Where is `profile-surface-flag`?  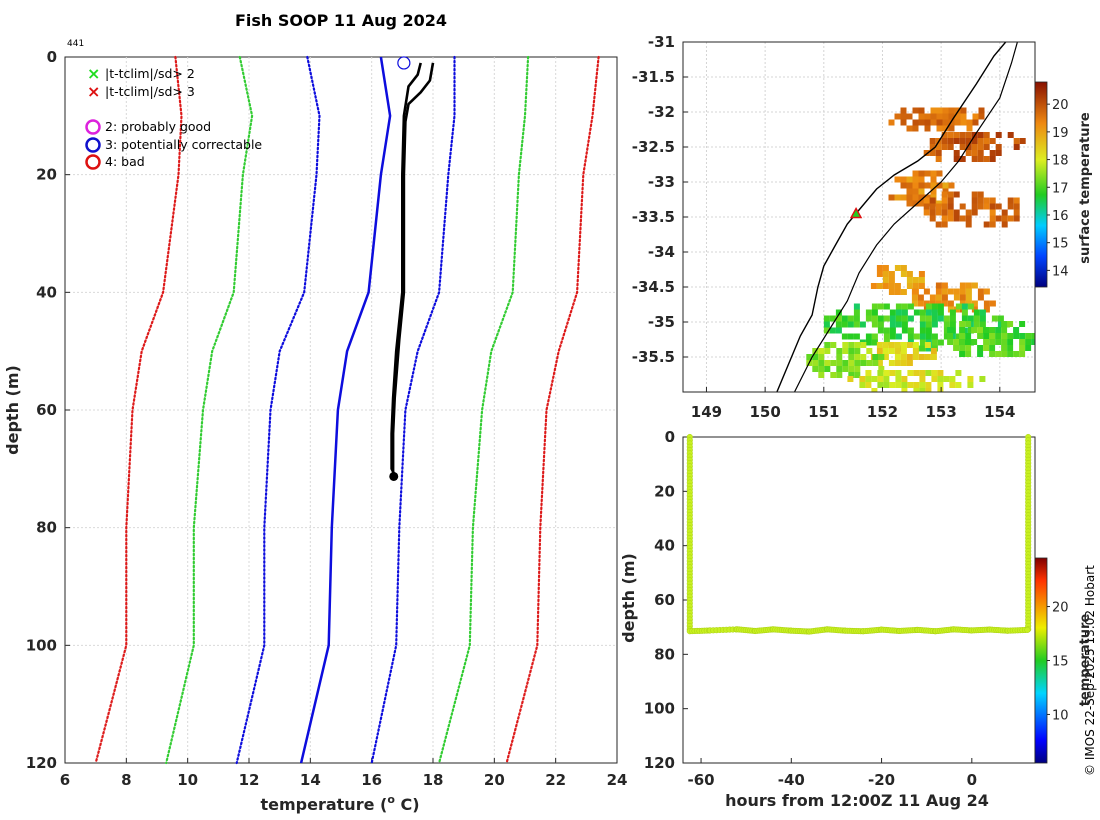 profile-surface-flag is located at coordinates (404, 63).